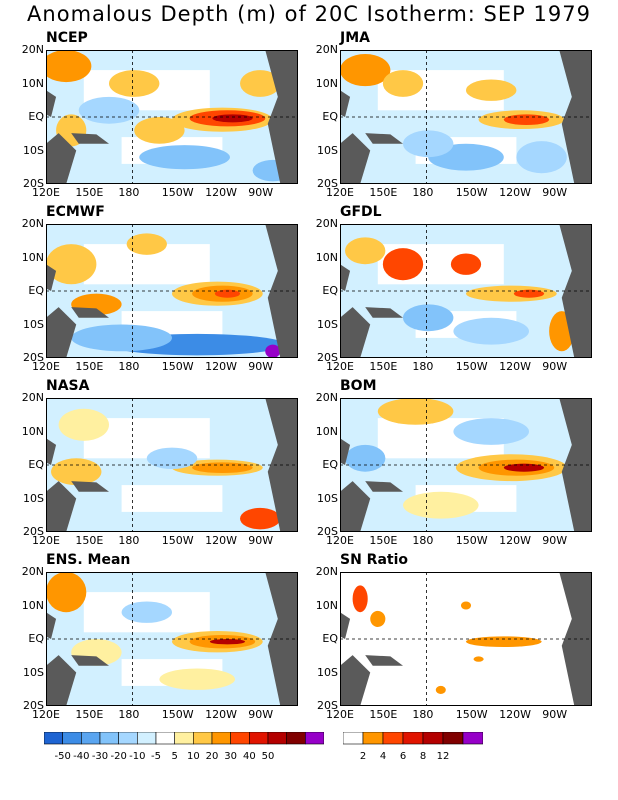 The height and width of the screenshot is (800, 618). Describe the element at coordinates (423, 756) in the screenshot. I see `colorbar-label: 8` at that location.